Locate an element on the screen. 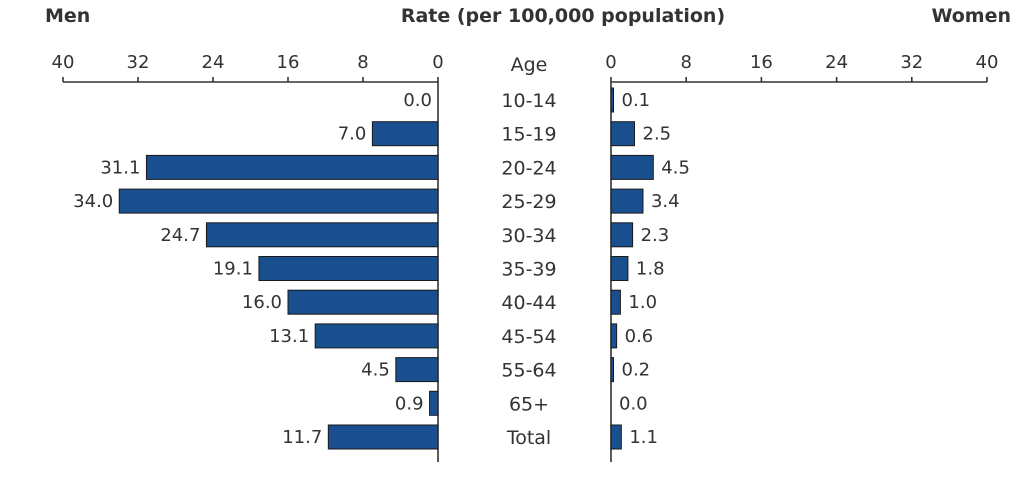  men-tick-label: 8 is located at coordinates (362, 62).